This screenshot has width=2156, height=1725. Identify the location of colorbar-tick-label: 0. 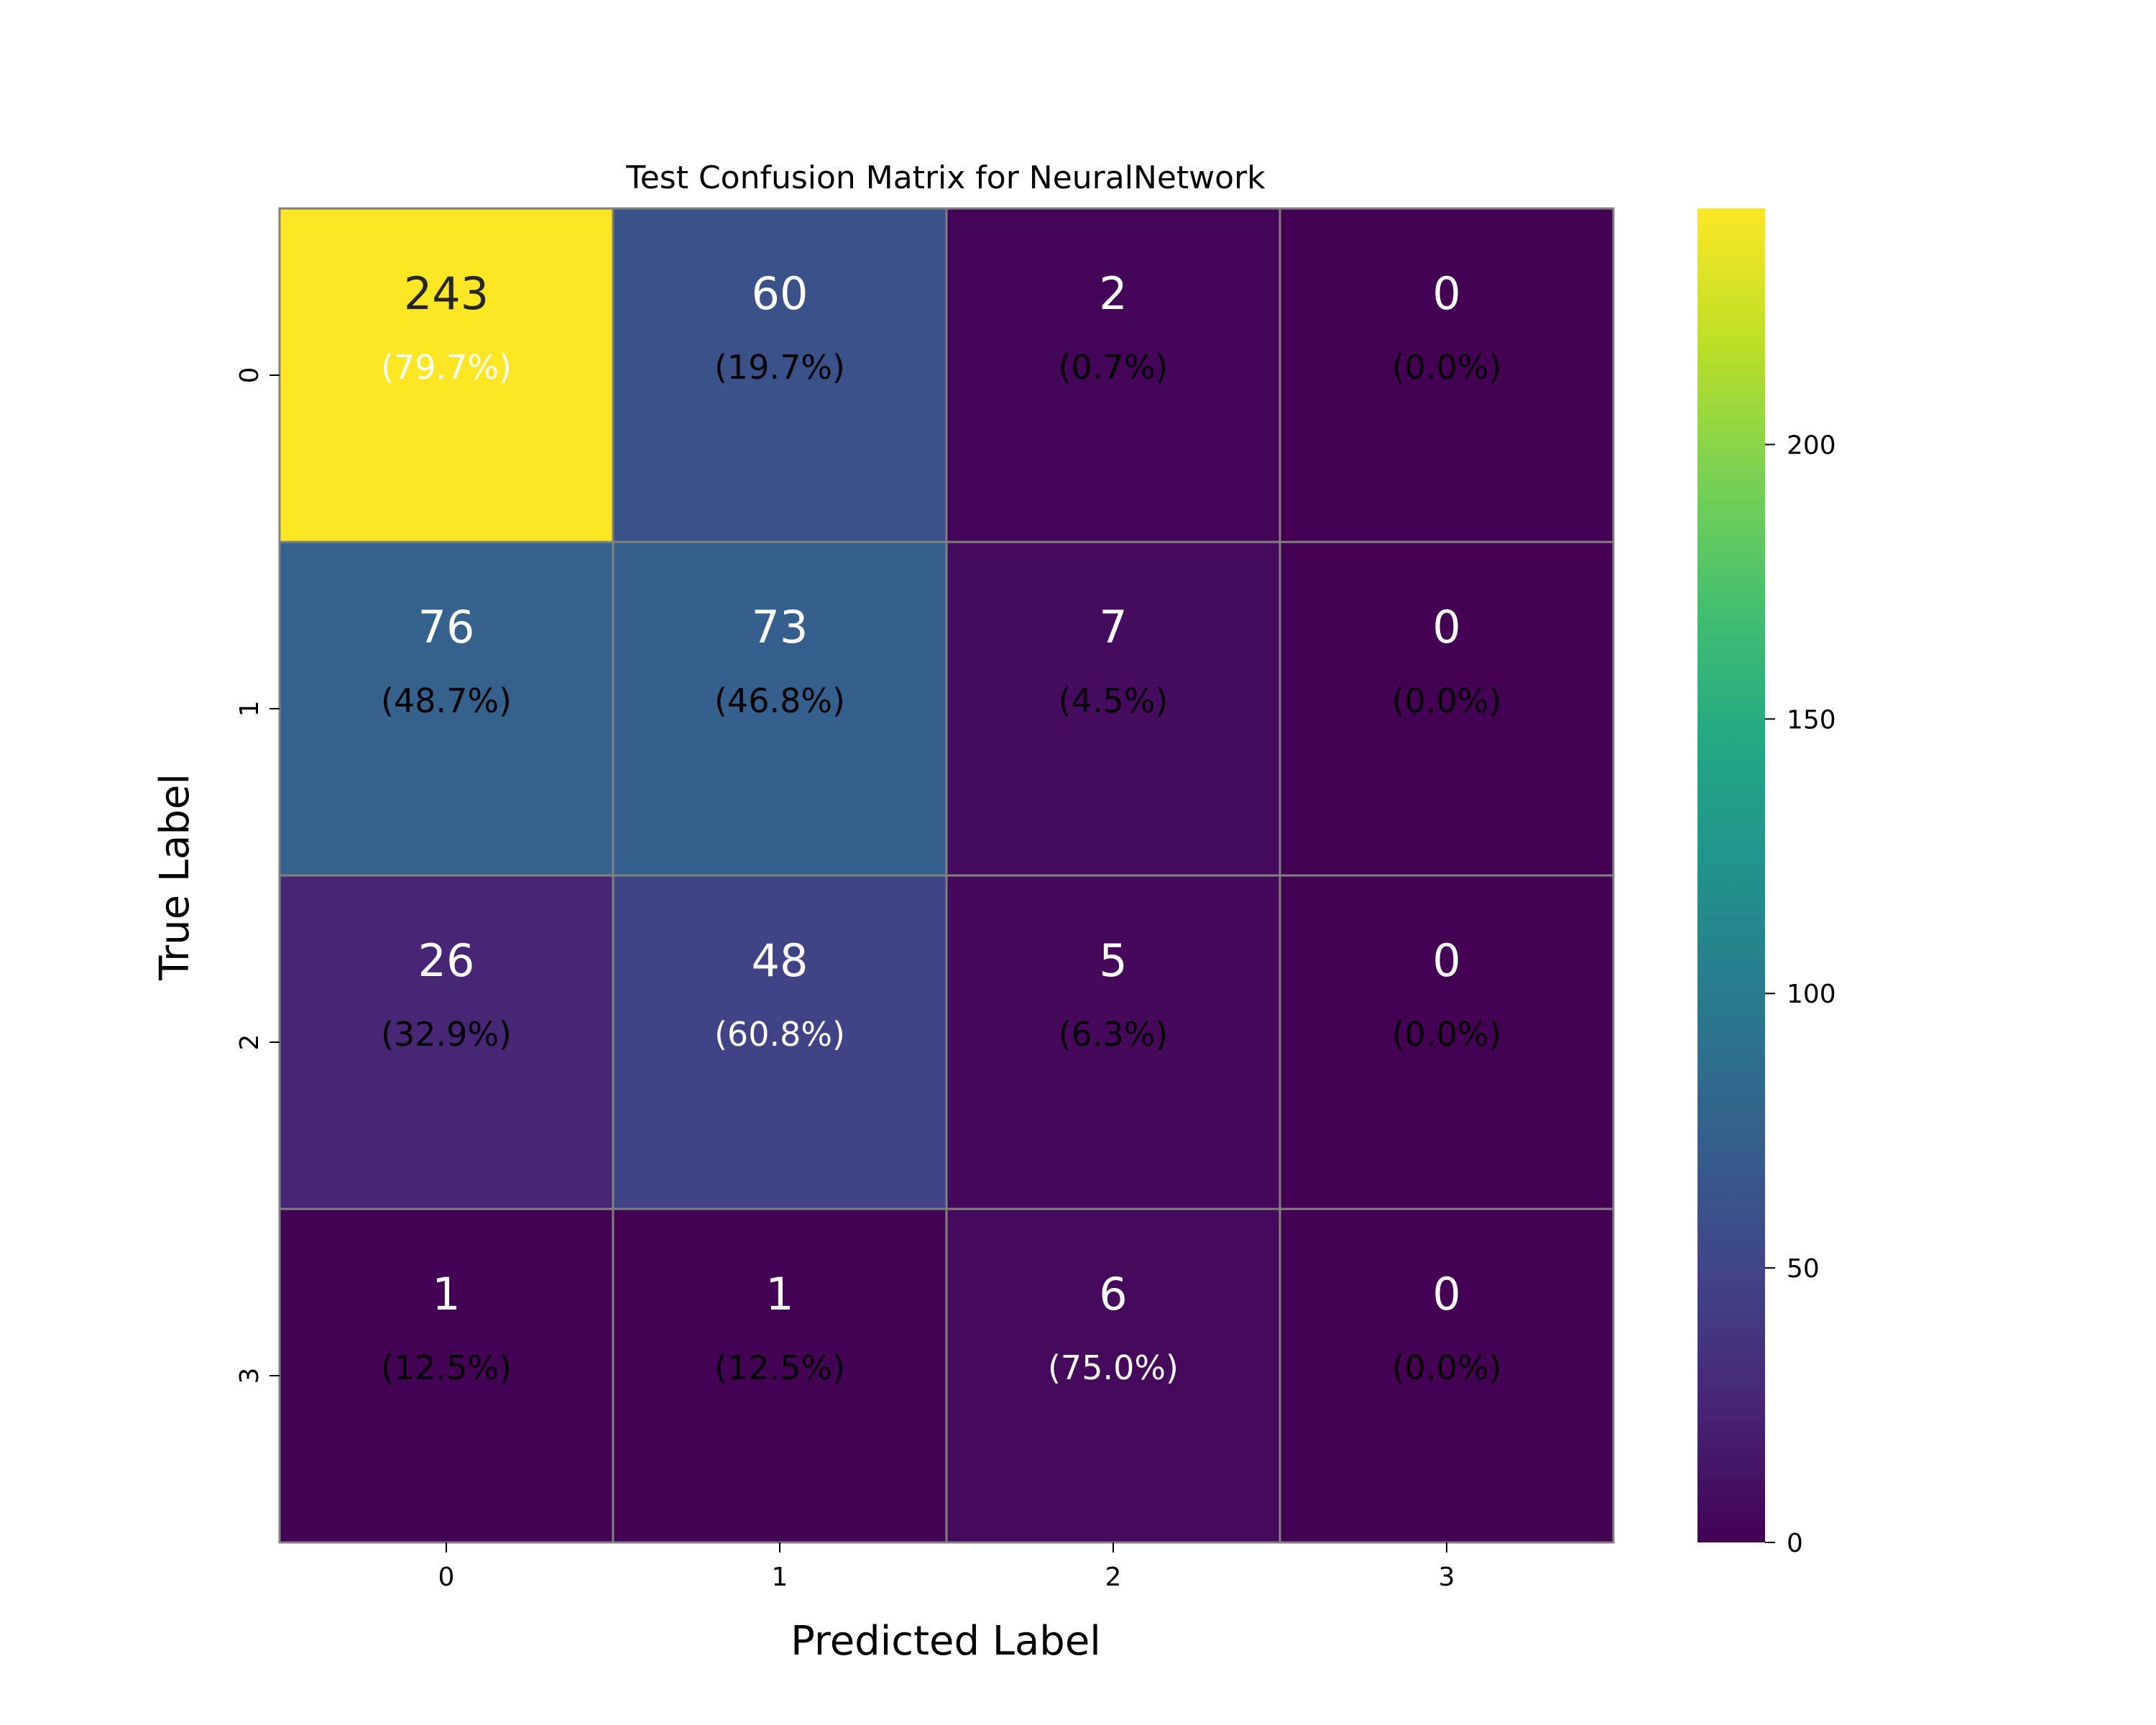
(1795, 1543).